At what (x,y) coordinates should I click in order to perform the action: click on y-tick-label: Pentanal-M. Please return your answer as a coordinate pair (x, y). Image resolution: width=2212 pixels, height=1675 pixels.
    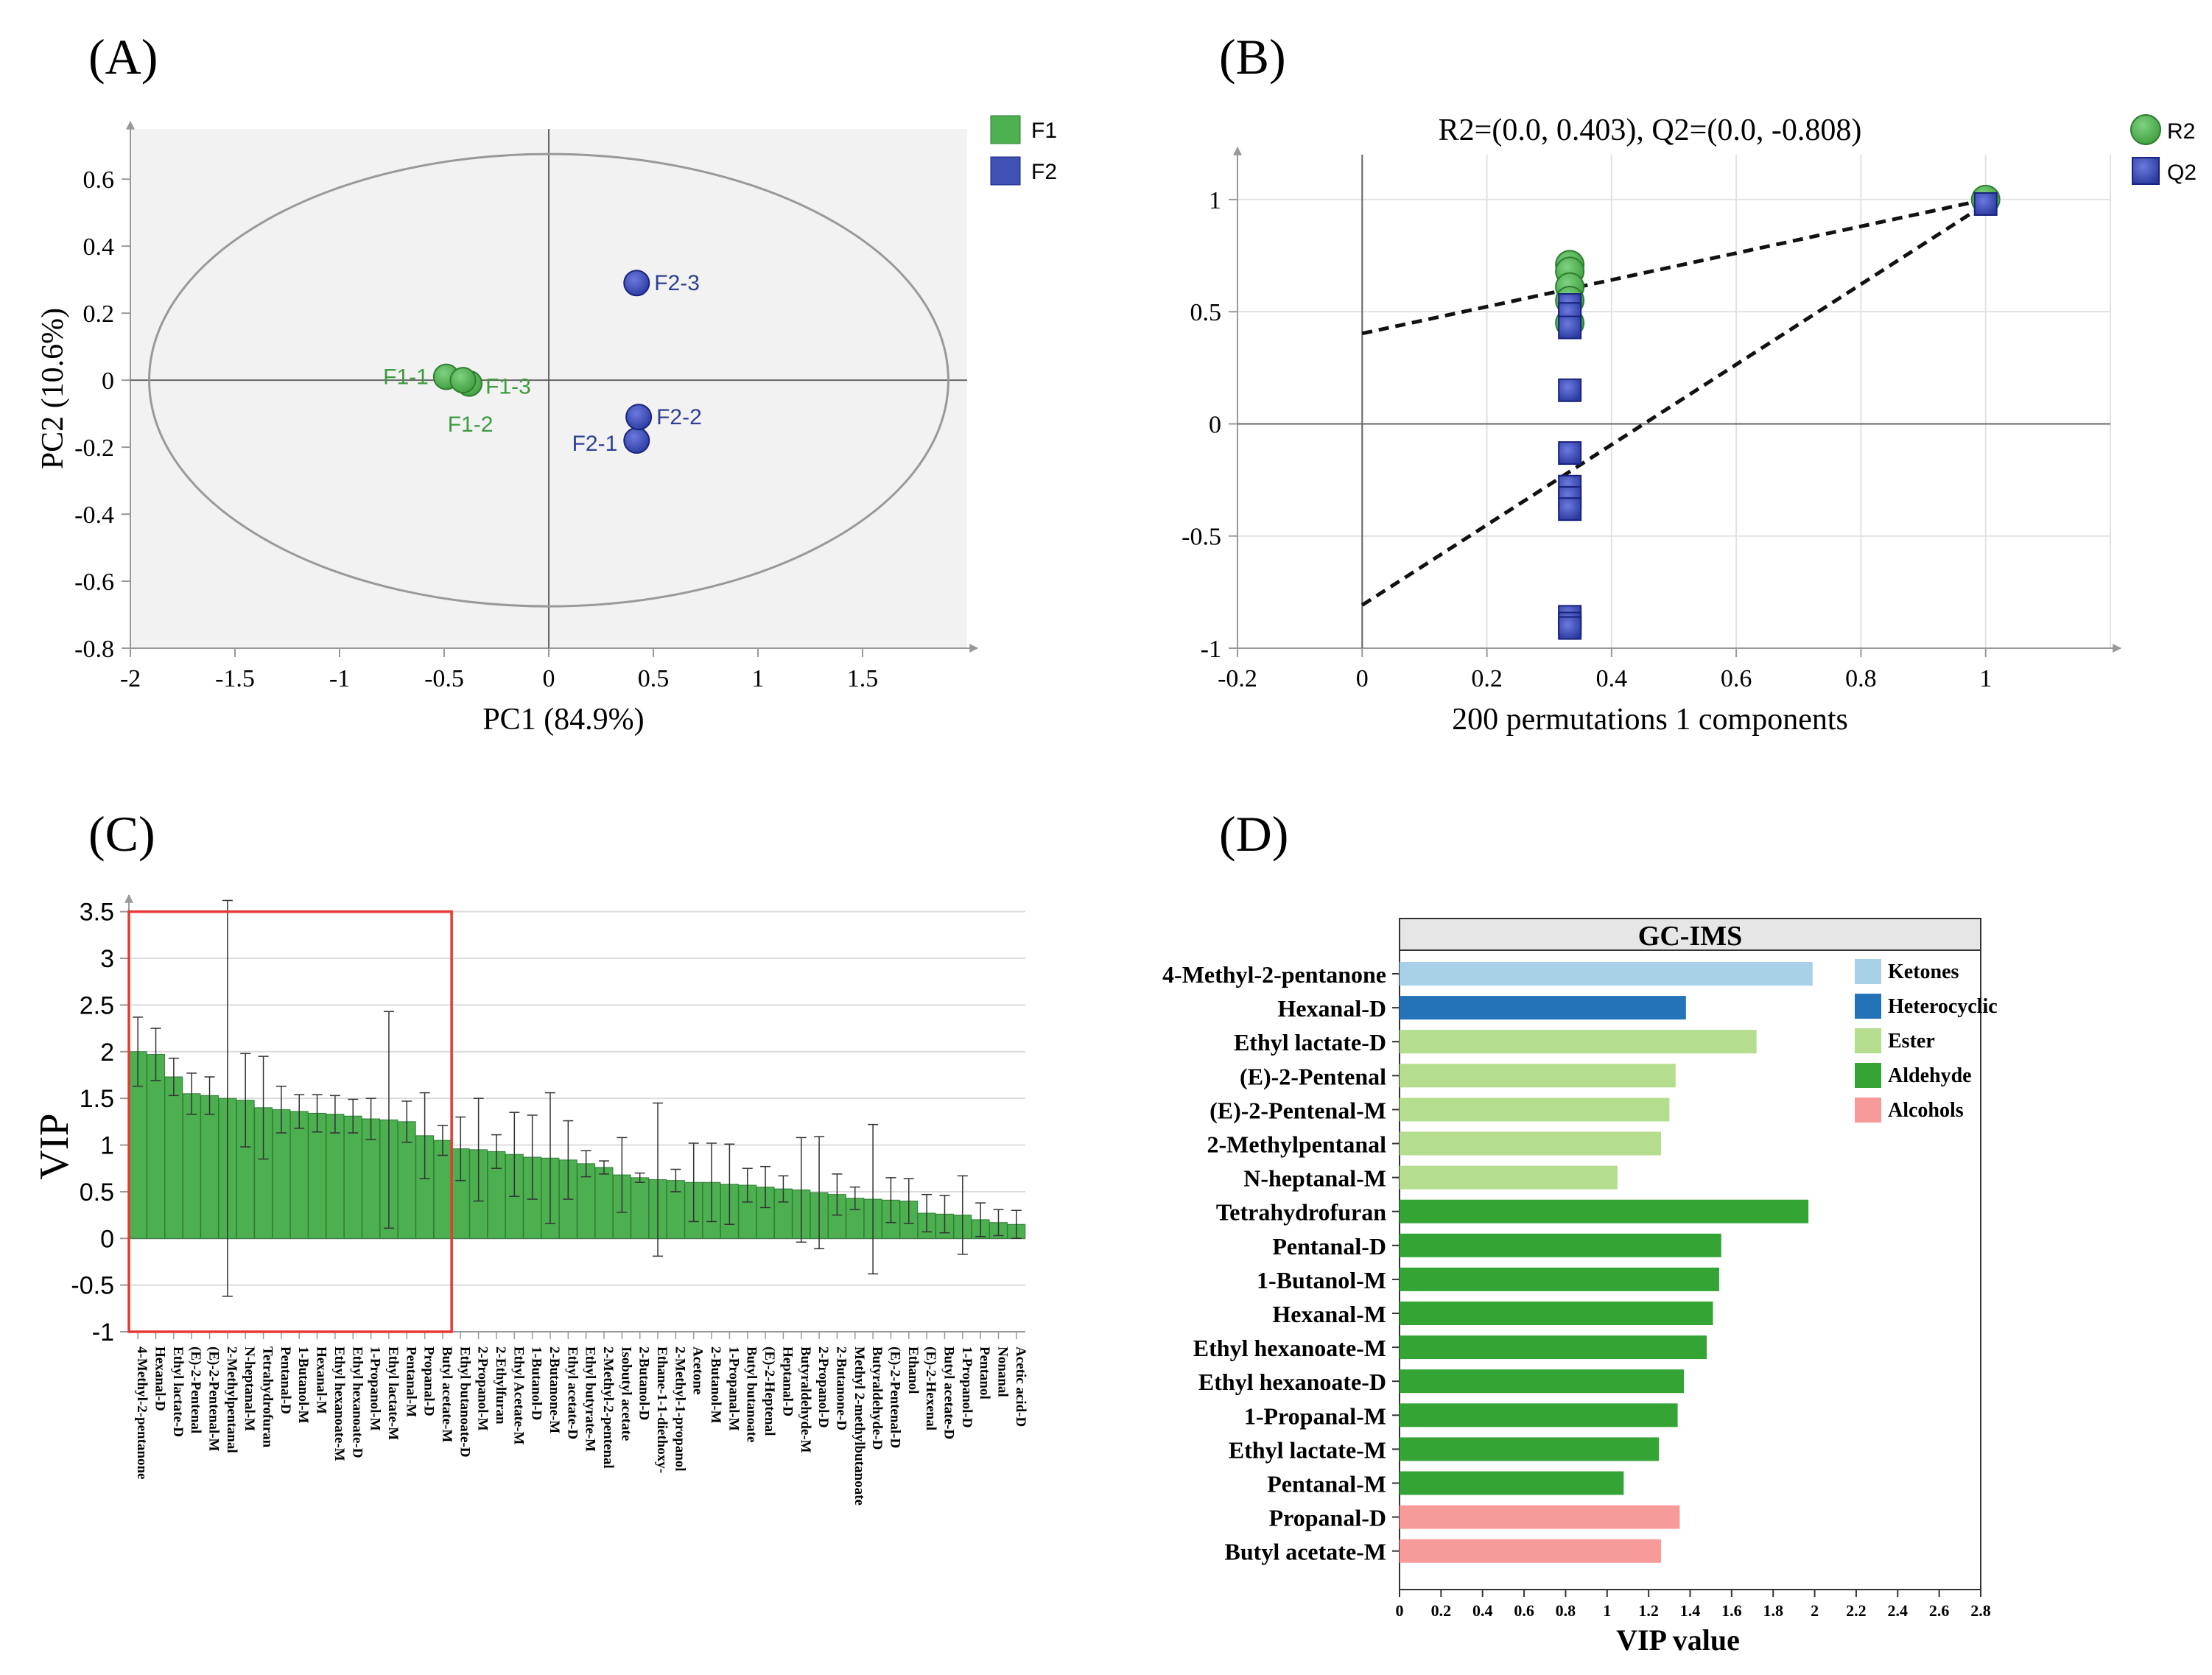
    Looking at the image, I should click on (1326, 1484).